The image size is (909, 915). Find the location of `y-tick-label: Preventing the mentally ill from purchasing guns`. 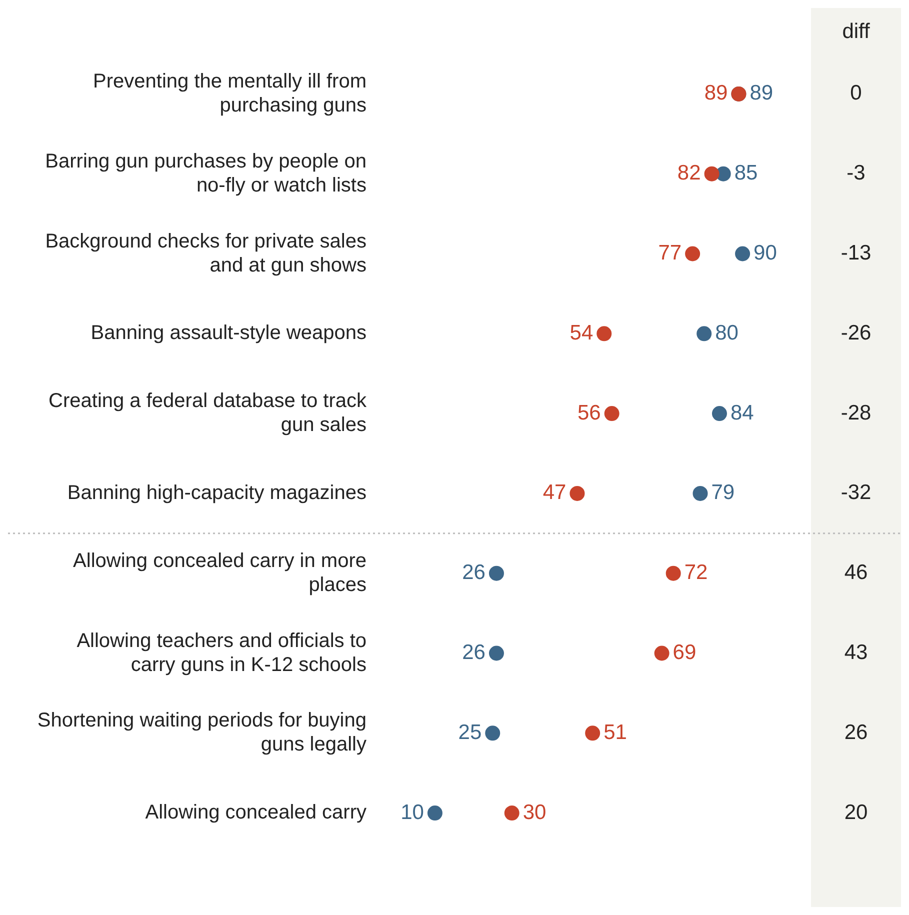

y-tick-label: Preventing the mentally ill from purchasing guns is located at coordinates (229, 93).